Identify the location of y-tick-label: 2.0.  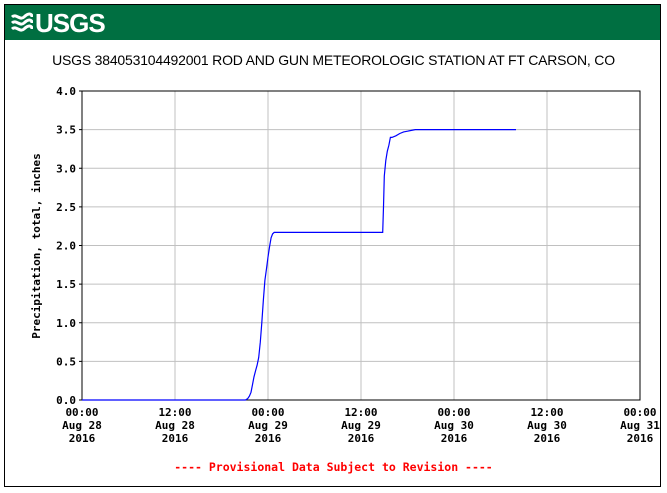
(66, 246).